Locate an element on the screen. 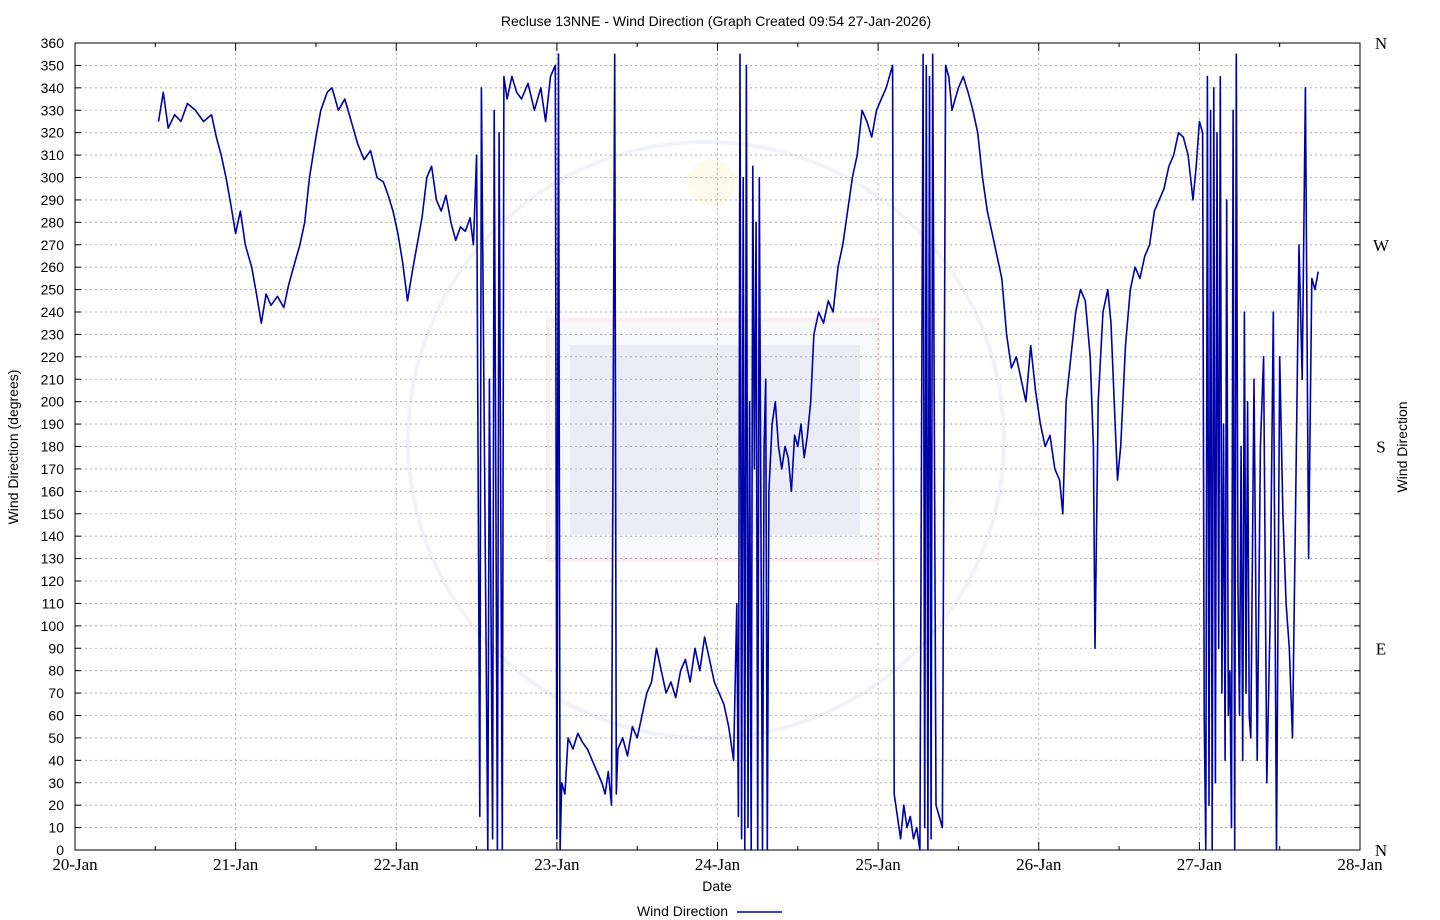 The width and height of the screenshot is (1440, 920). y2-axis-label: Wind Direction is located at coordinates (1402, 446).